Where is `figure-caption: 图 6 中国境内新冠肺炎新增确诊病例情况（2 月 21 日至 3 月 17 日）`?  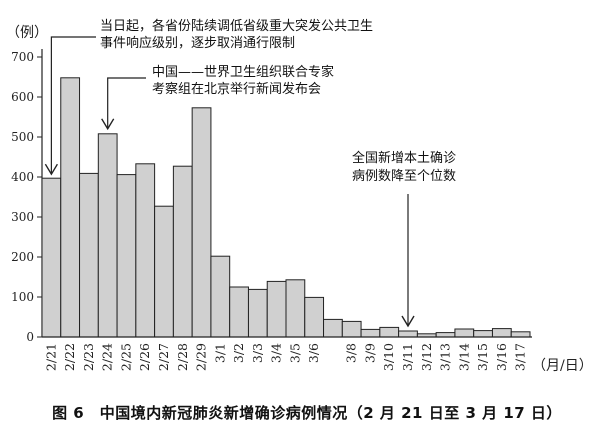
figure-caption: 图 6 中国境内新冠肺炎新增确诊病例情况（2 月 21 日至 3 月 17 日） is located at coordinates (307, 413).